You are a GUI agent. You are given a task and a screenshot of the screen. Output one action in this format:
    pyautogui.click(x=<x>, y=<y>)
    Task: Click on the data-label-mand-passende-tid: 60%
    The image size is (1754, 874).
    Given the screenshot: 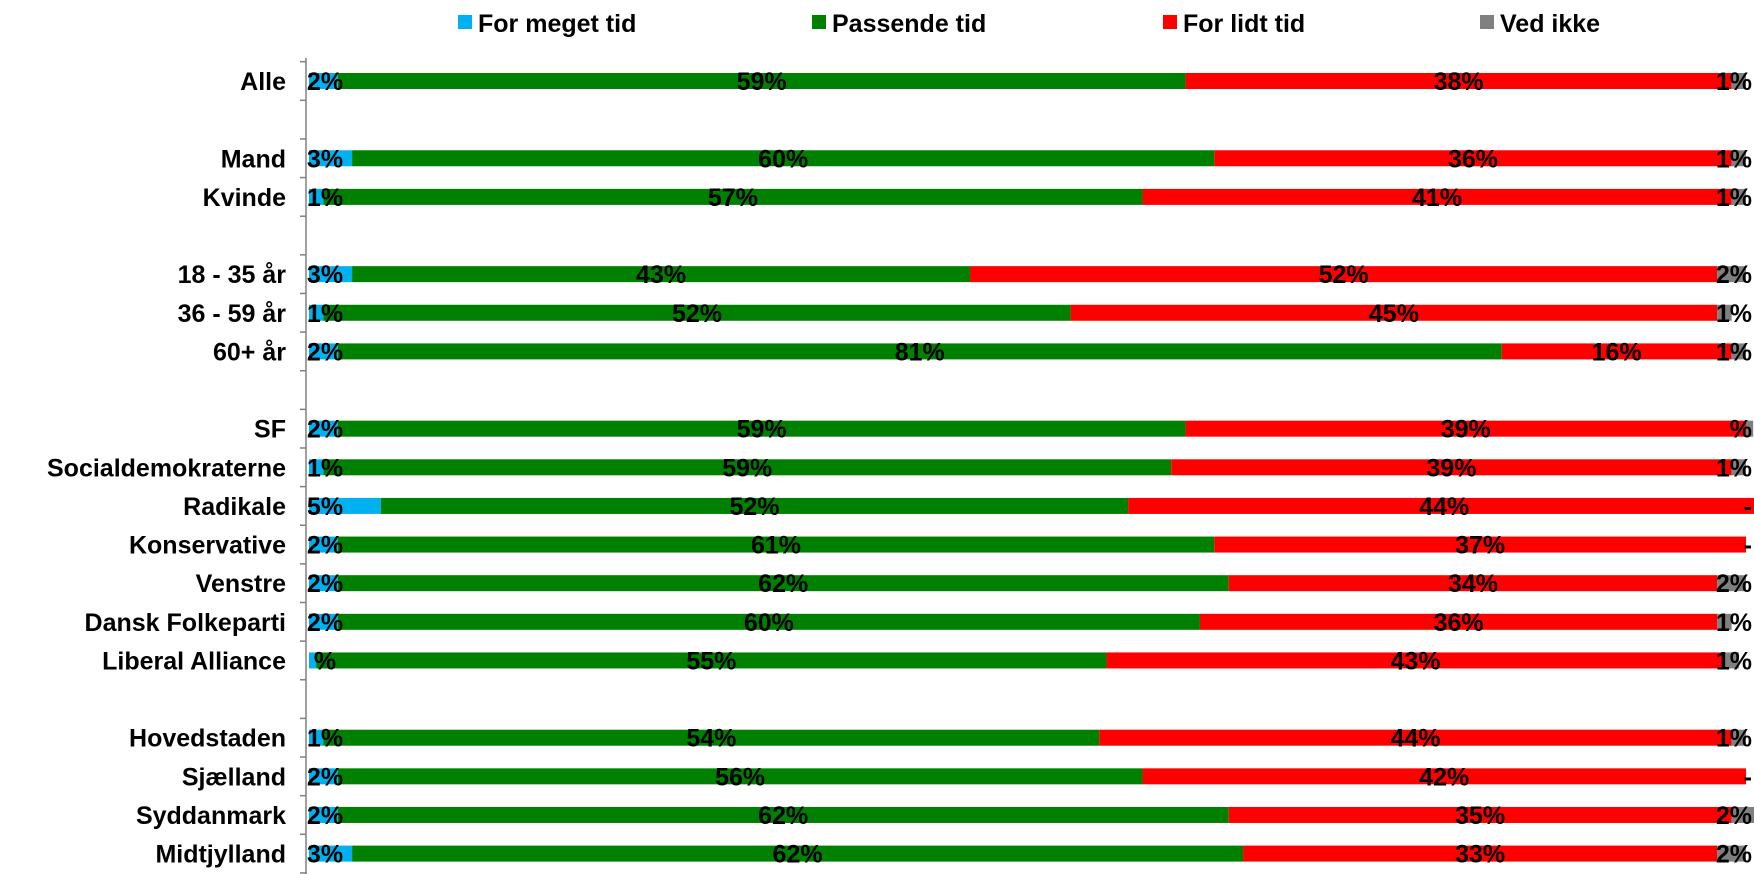 What is the action you would take?
    pyautogui.click(x=783, y=159)
    